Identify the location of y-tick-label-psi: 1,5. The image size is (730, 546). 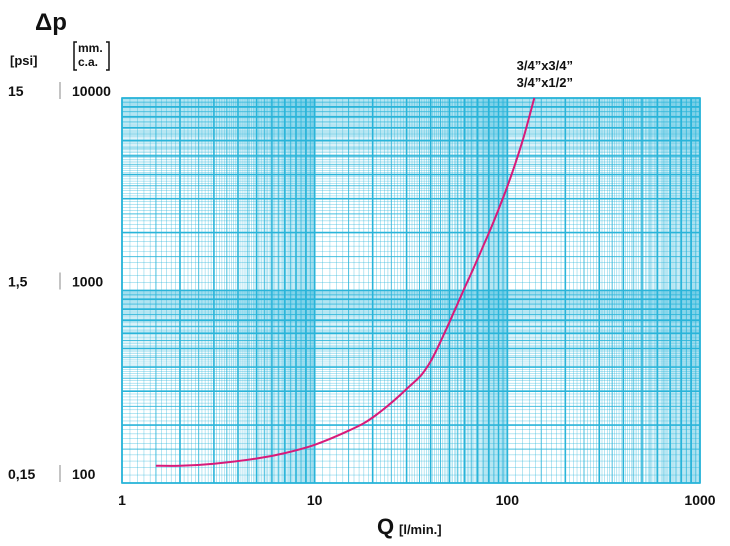
(18, 282).